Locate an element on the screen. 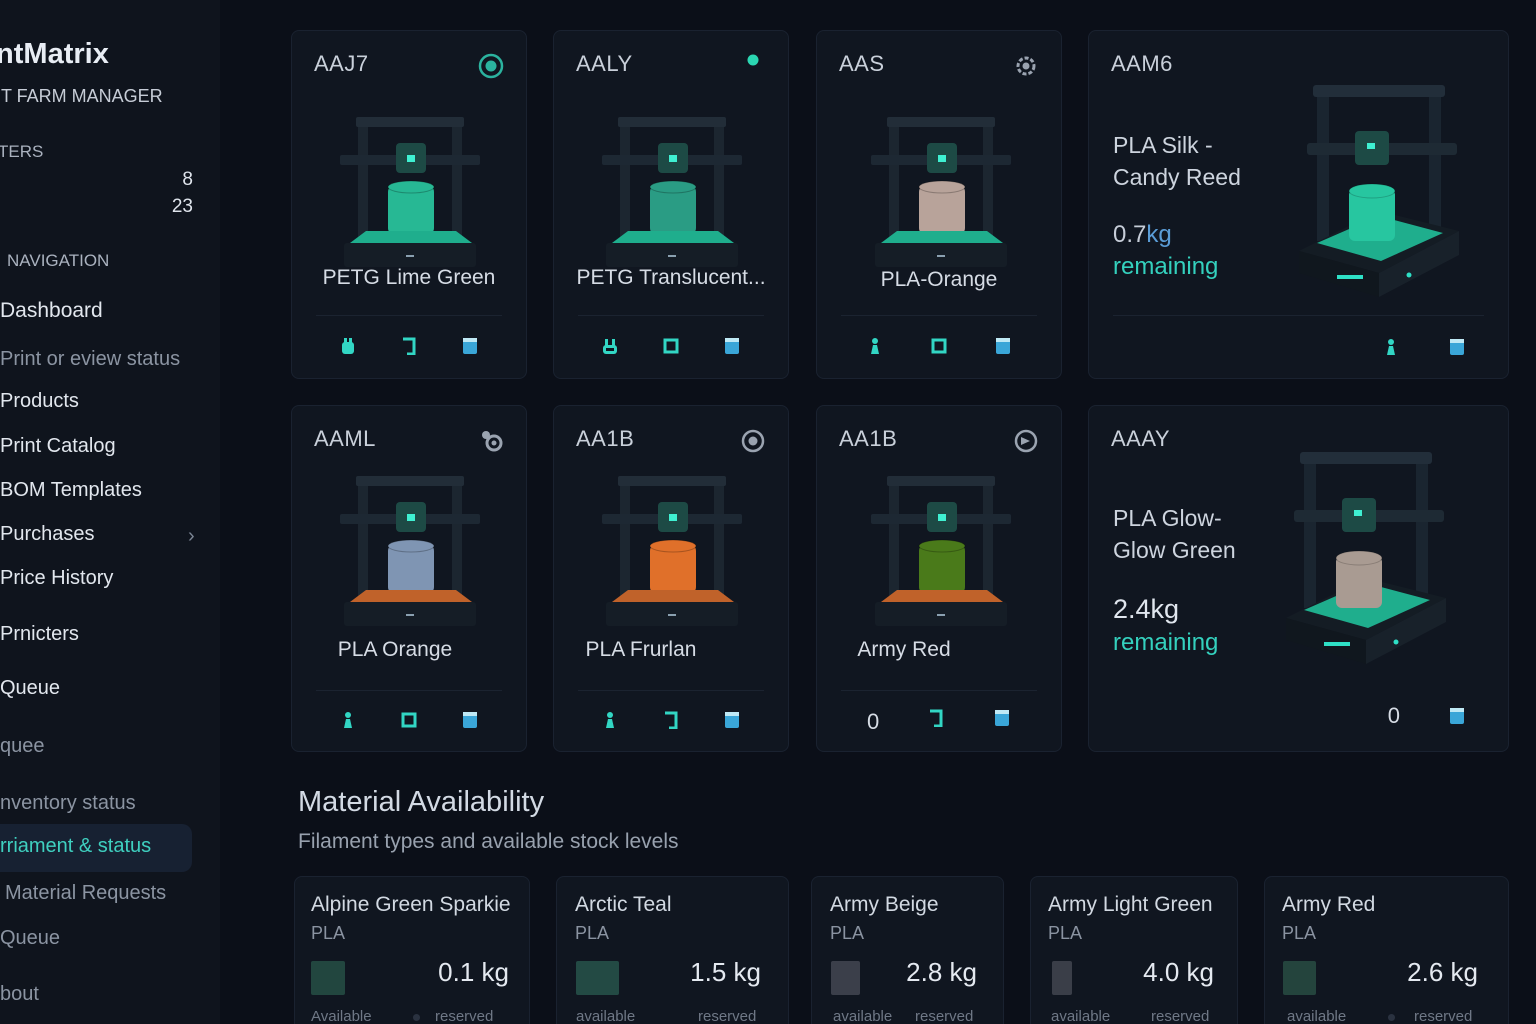  nav-printers: Prnicters is located at coordinates (39, 634).